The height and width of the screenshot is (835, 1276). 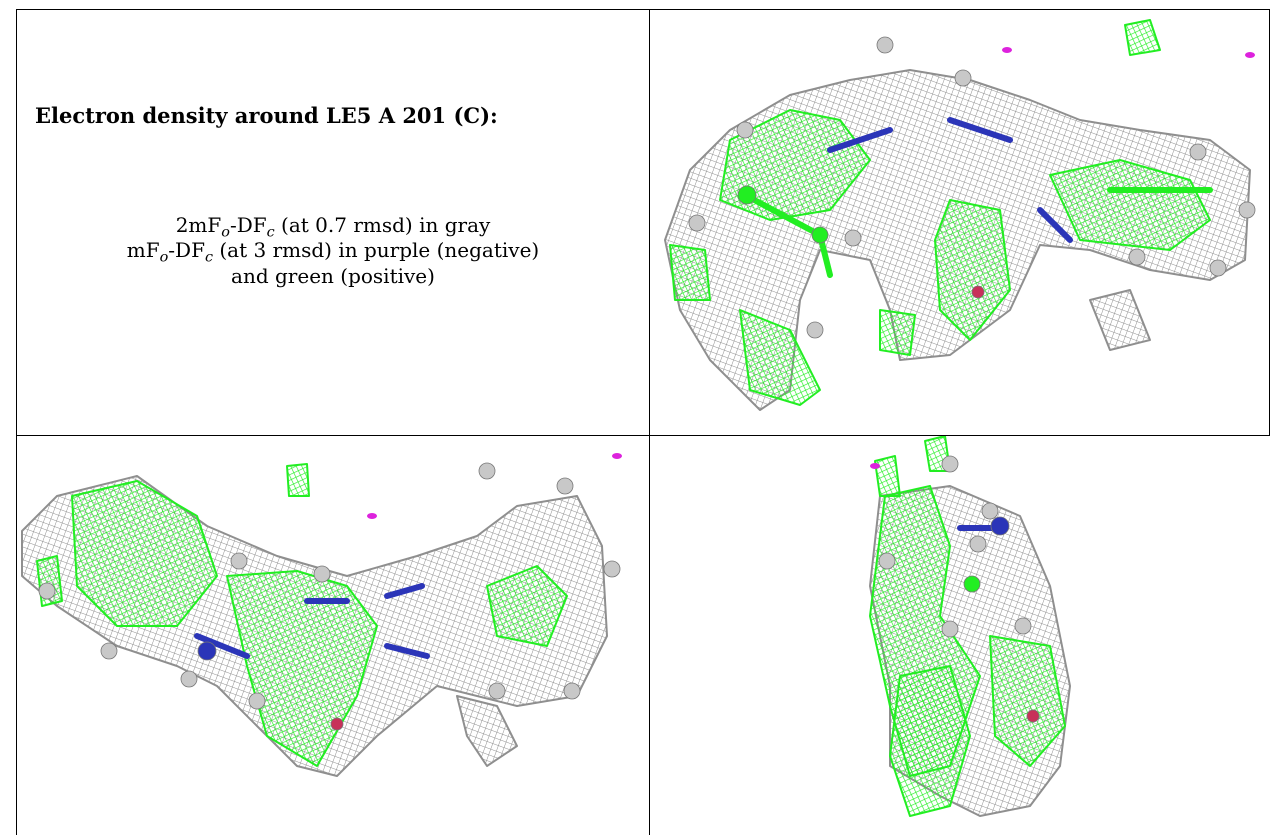 I want to click on caption-line2-b: -DF, so click(x=186, y=250).